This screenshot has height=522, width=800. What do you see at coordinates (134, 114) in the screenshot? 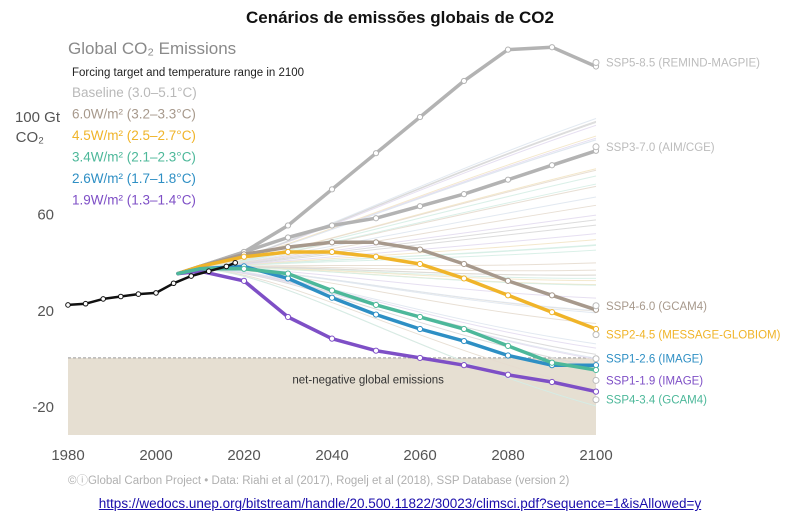
I see `legend-entry: 6.0W/m² (3.2–3.3°C)` at bounding box center [134, 114].